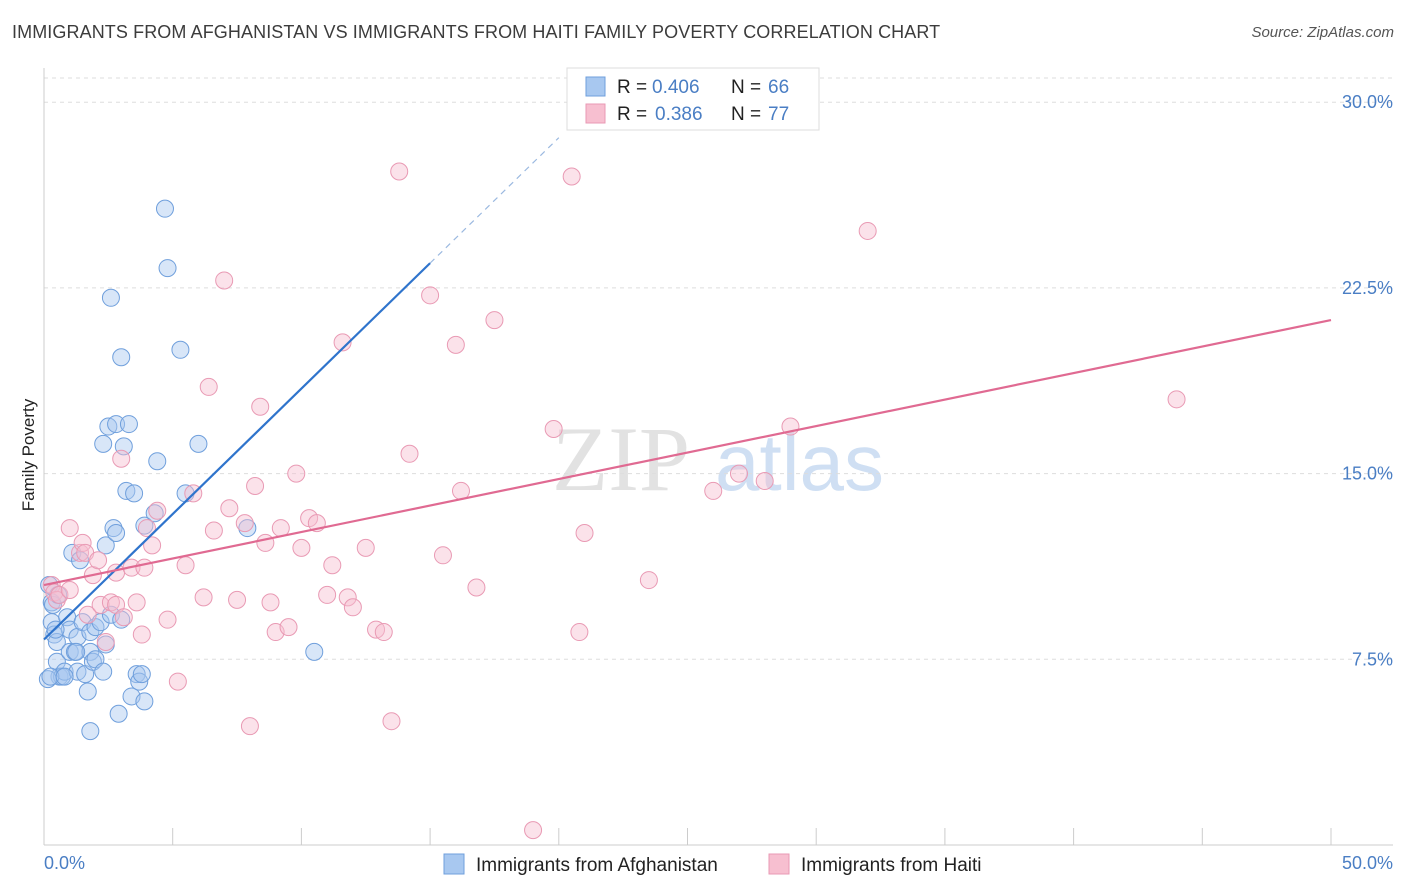  I want to click on bottom-legend-swatch-afghanistan, so click(454, 864).